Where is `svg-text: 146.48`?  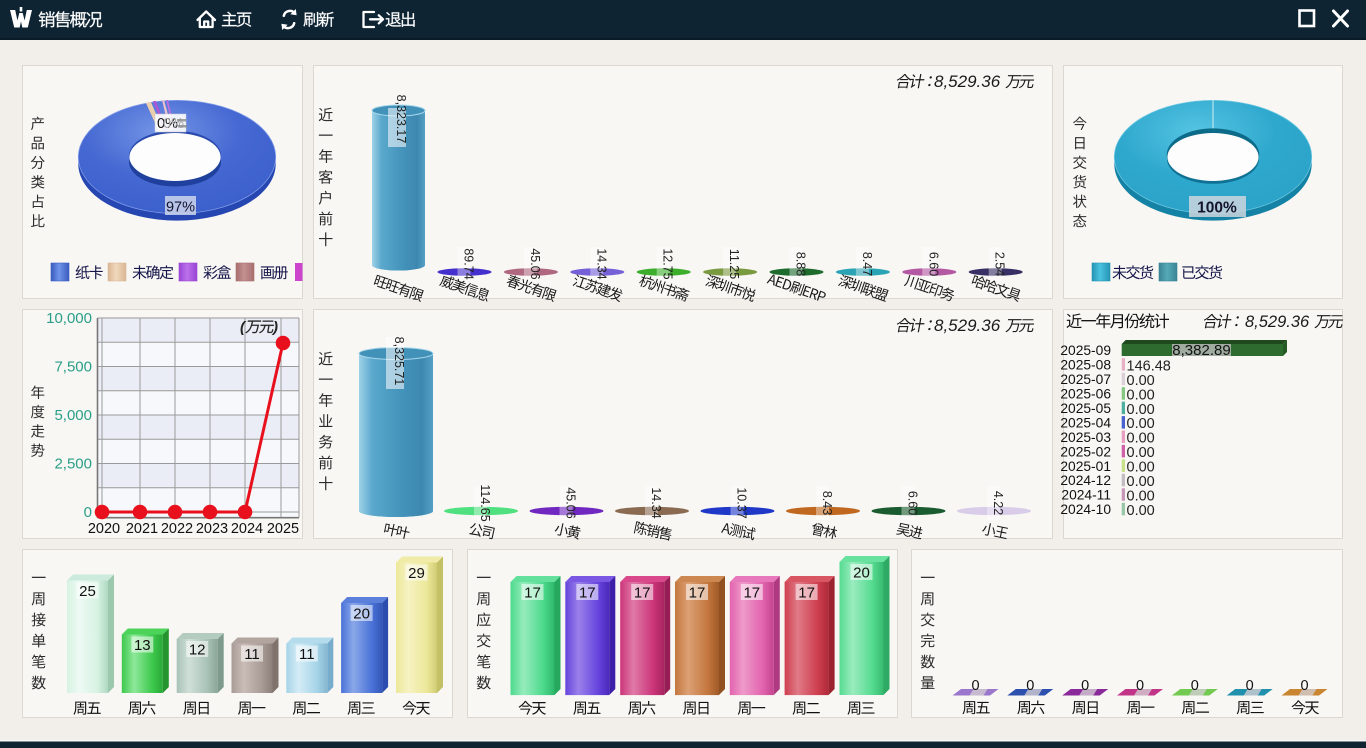 svg-text: 146.48 is located at coordinates (1149, 366).